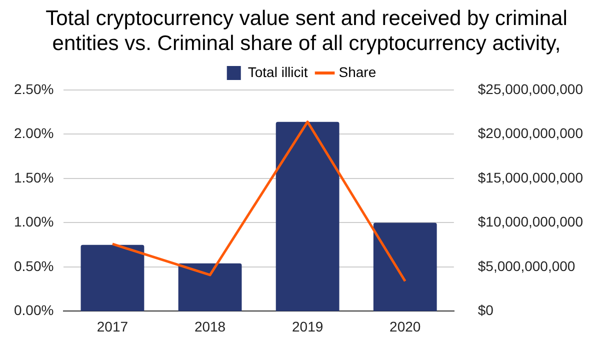 This screenshot has width=613, height=350. I want to click on y2-tick-label: $25,000,000,000, so click(531, 88).